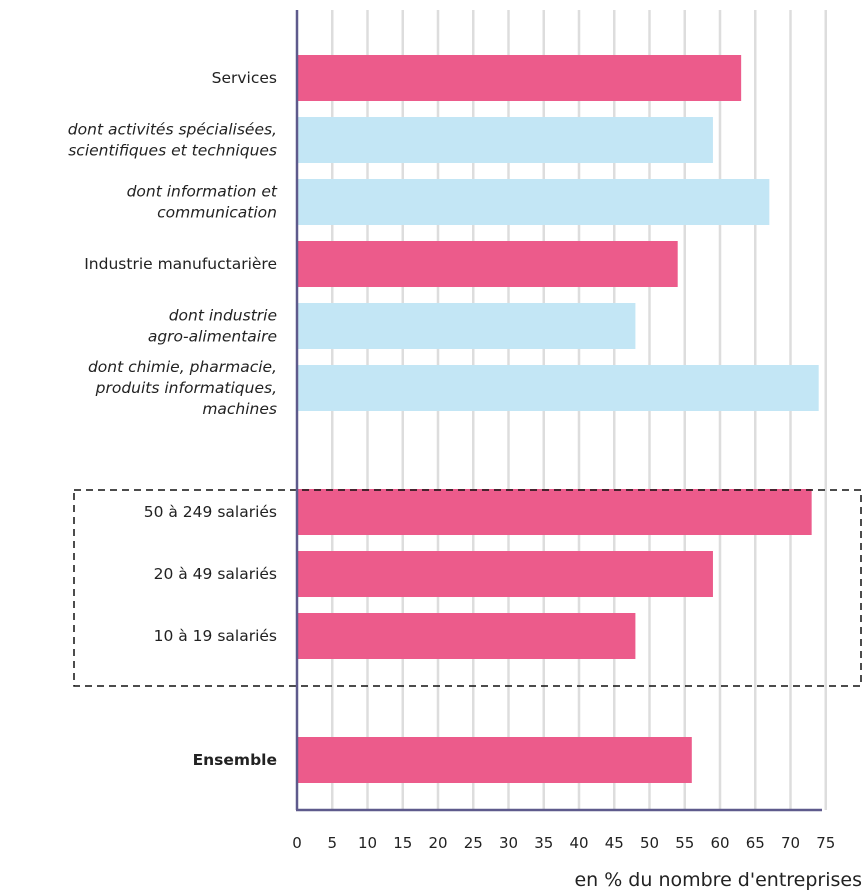 This screenshot has width=866, height=890. I want to click on category-label-line: Services, so click(244, 78).